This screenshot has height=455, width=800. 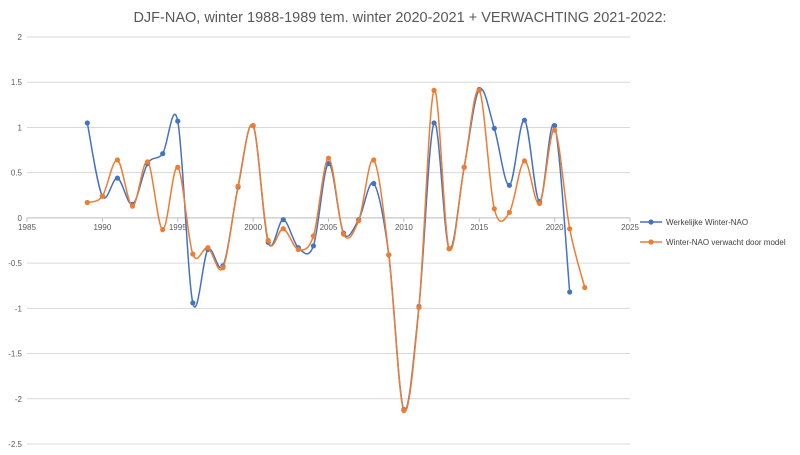 I want to click on x-tick-label: 2010, so click(x=404, y=227).